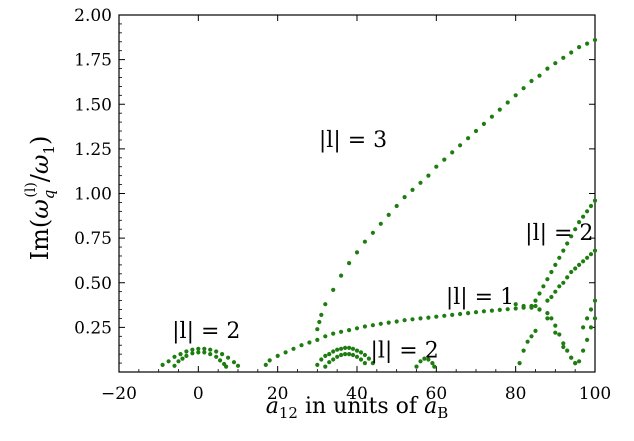  What do you see at coordinates (353, 140) in the screenshot?
I see `annotation-label: |l| = 3` at bounding box center [353, 140].